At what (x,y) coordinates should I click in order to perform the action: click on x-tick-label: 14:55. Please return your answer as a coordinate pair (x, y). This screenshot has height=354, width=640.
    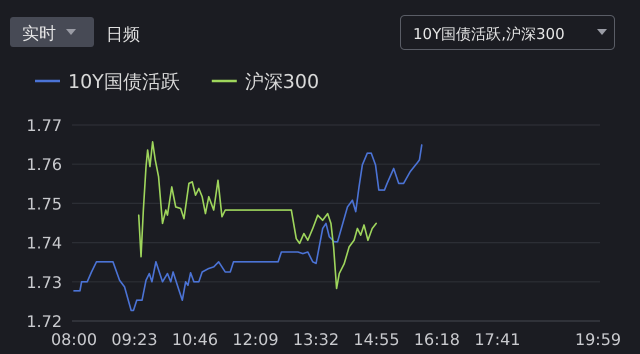
    Looking at the image, I should click on (376, 339).